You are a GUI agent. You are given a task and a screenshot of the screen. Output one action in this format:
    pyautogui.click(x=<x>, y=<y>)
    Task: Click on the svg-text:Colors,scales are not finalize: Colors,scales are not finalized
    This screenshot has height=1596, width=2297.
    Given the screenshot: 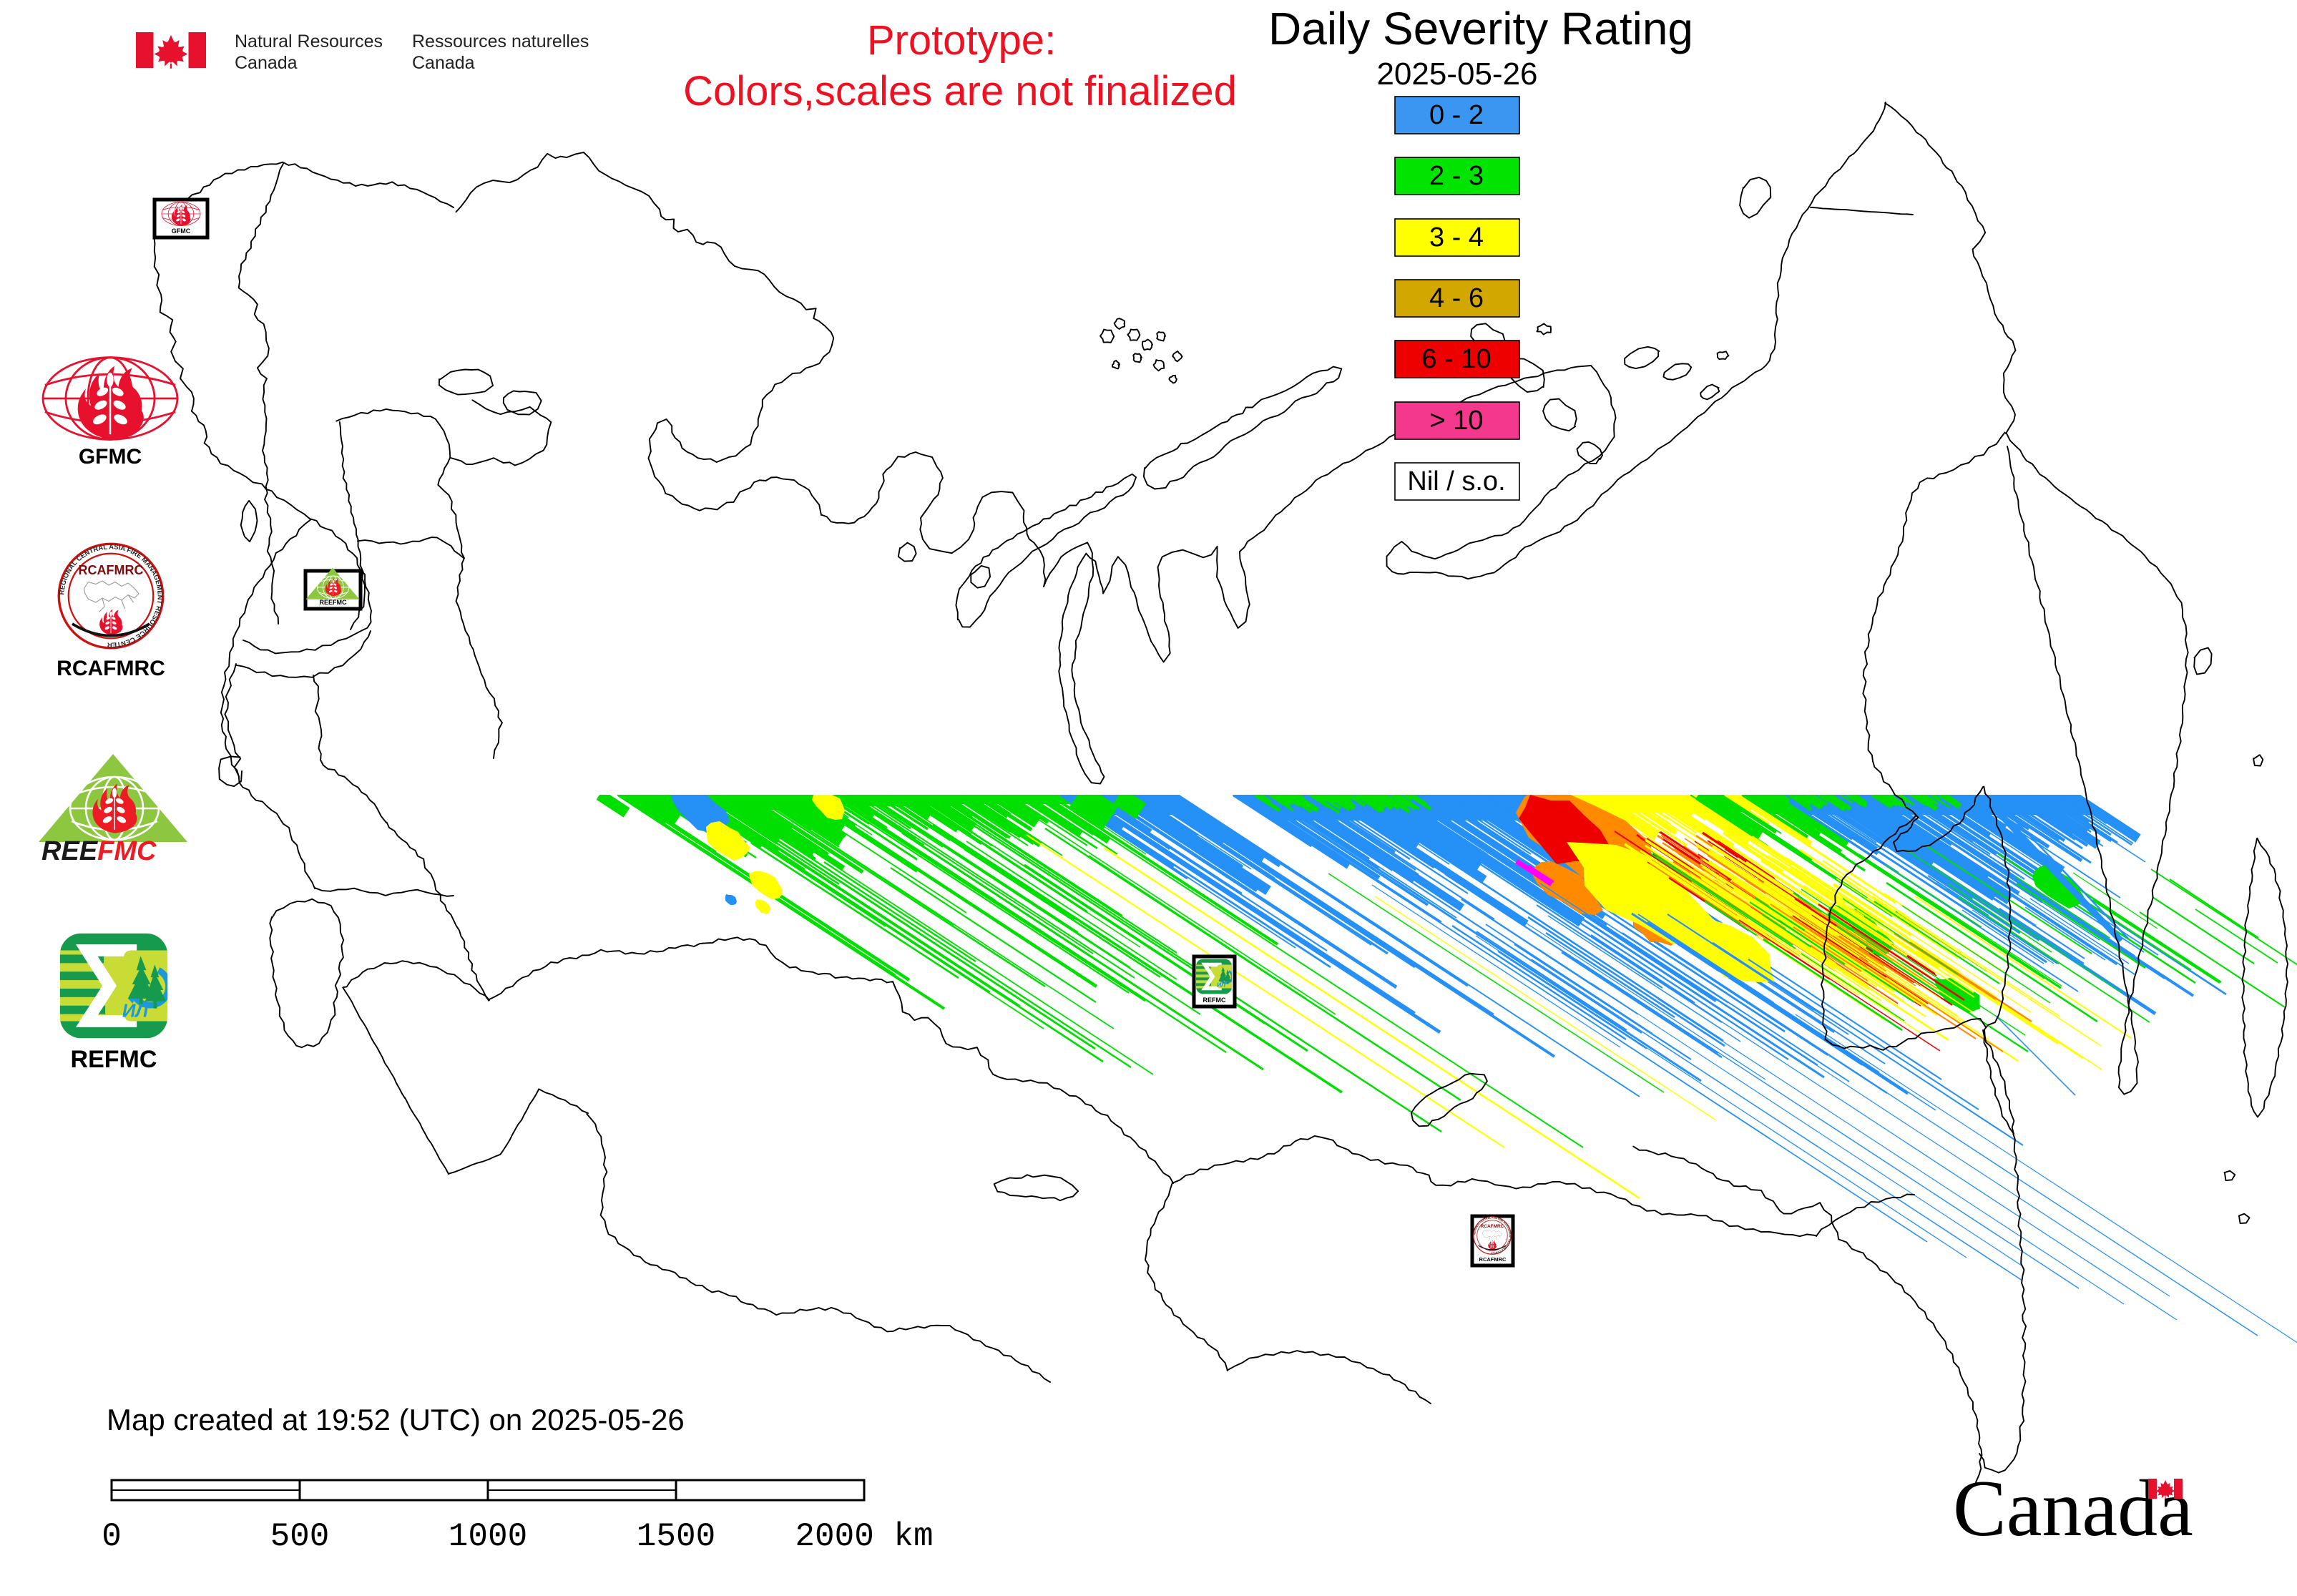 What is the action you would take?
    pyautogui.click(x=960, y=91)
    